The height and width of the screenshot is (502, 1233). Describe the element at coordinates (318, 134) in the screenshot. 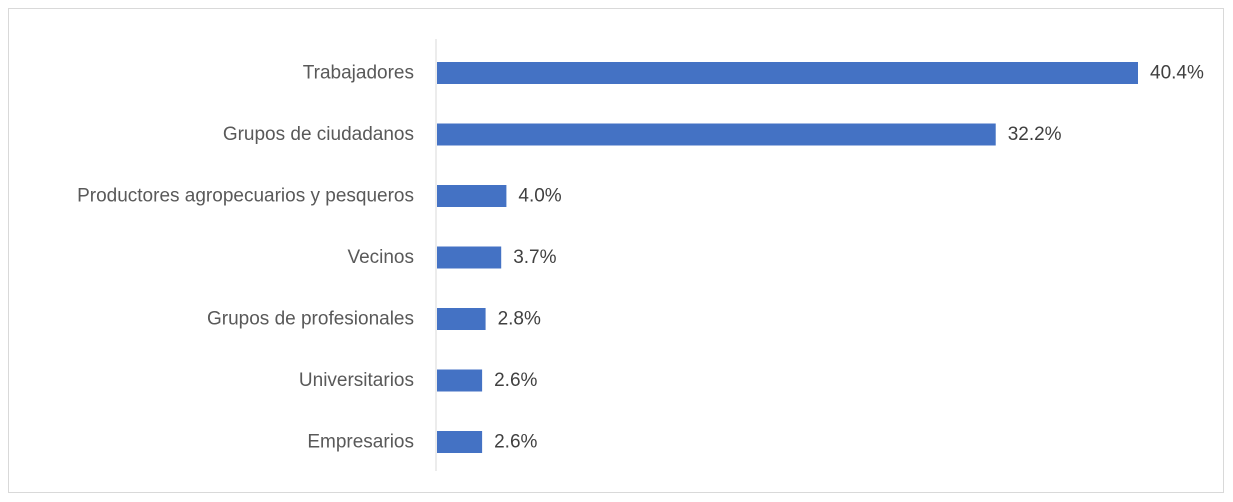

I see `category-label: Grupos de ciudadanos` at that location.